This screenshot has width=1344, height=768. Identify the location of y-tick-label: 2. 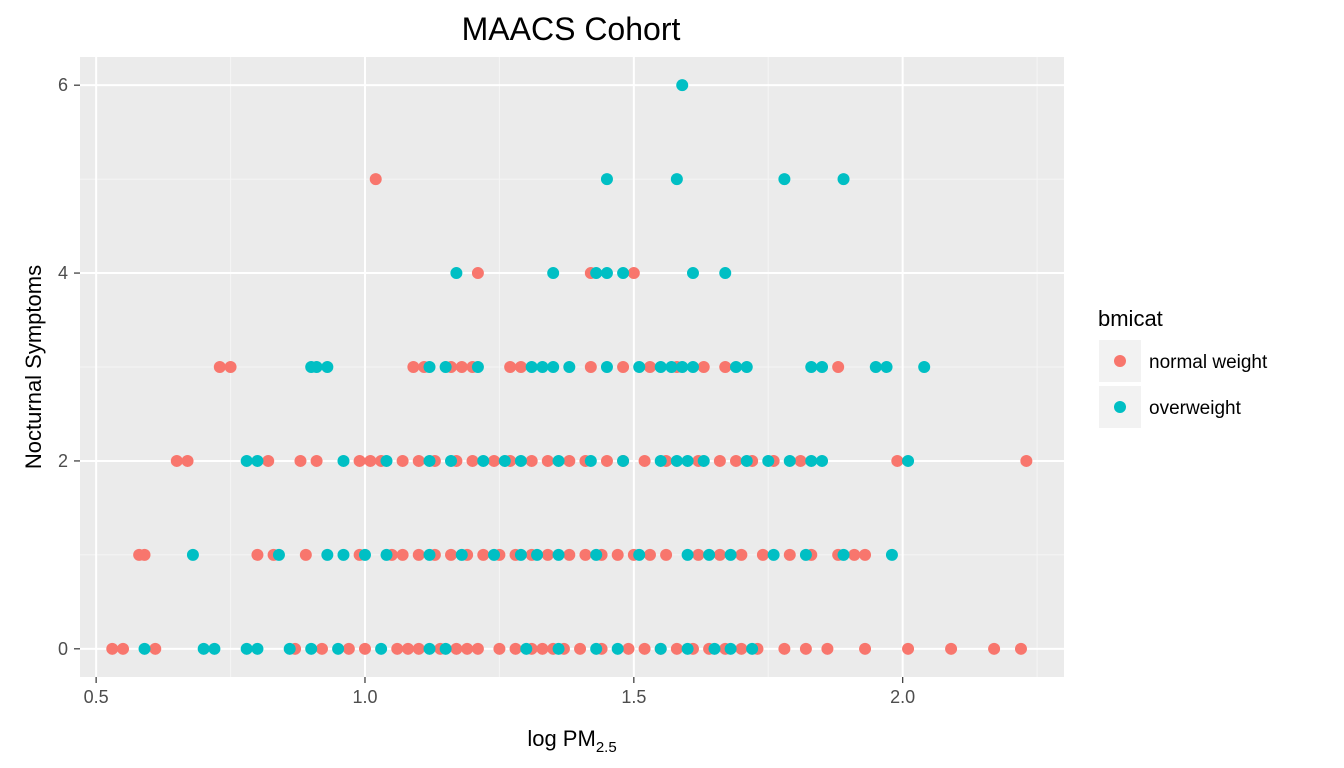
(63, 461).